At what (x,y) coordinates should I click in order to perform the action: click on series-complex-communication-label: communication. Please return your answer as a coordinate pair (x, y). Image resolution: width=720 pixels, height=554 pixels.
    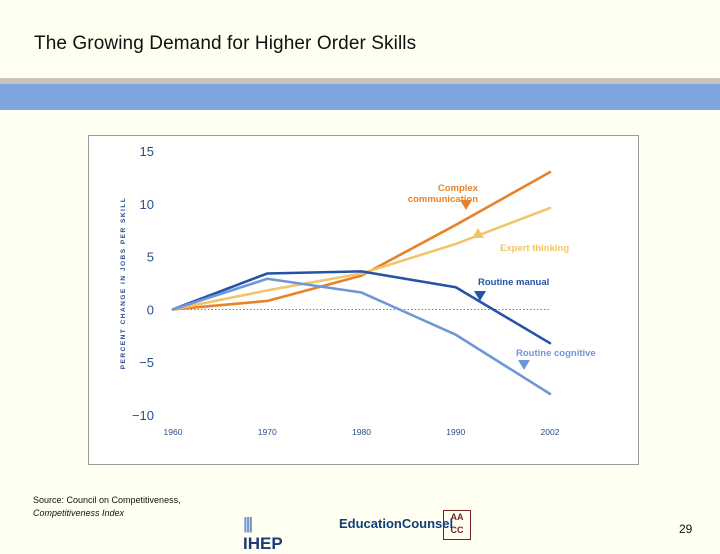
    Looking at the image, I should click on (443, 199).